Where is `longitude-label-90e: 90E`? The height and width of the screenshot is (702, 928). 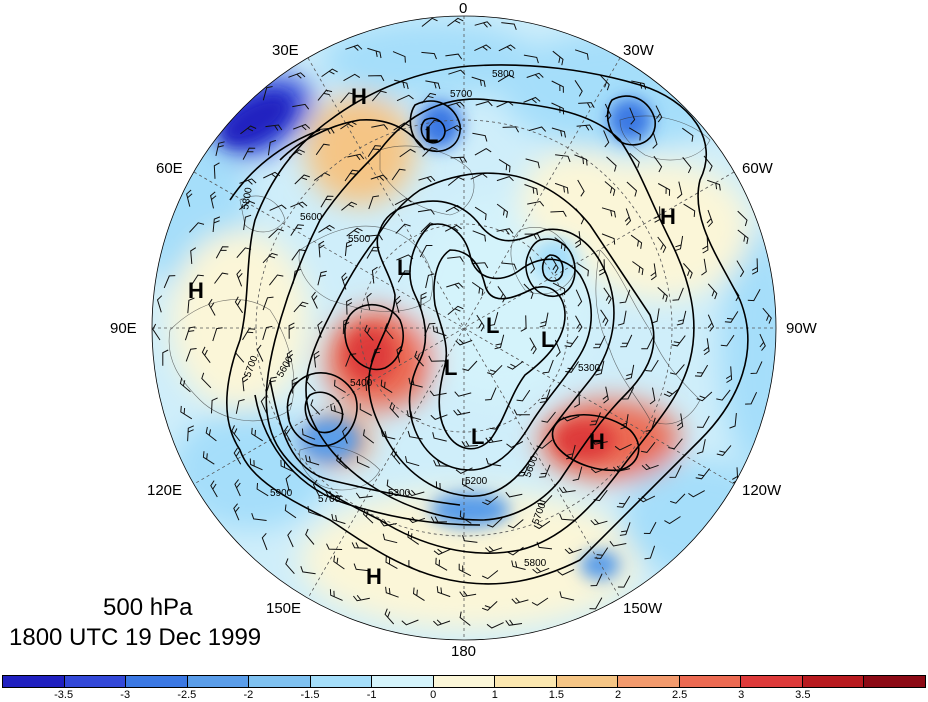
longitude-label-90e: 90E is located at coordinates (123, 328).